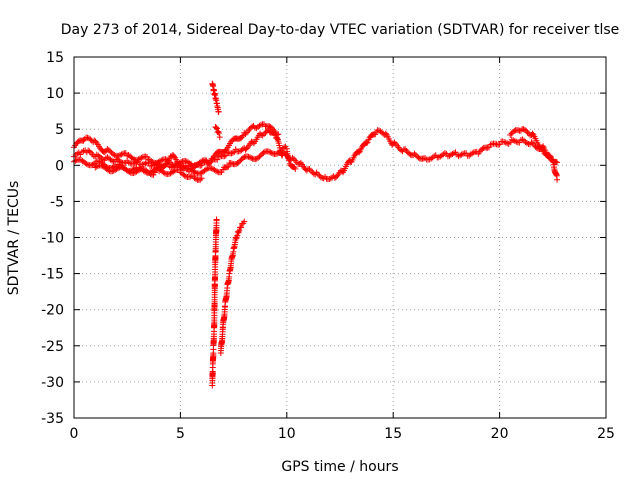 The width and height of the screenshot is (640, 480). I want to click on series-drop-left, so click(214, 302).